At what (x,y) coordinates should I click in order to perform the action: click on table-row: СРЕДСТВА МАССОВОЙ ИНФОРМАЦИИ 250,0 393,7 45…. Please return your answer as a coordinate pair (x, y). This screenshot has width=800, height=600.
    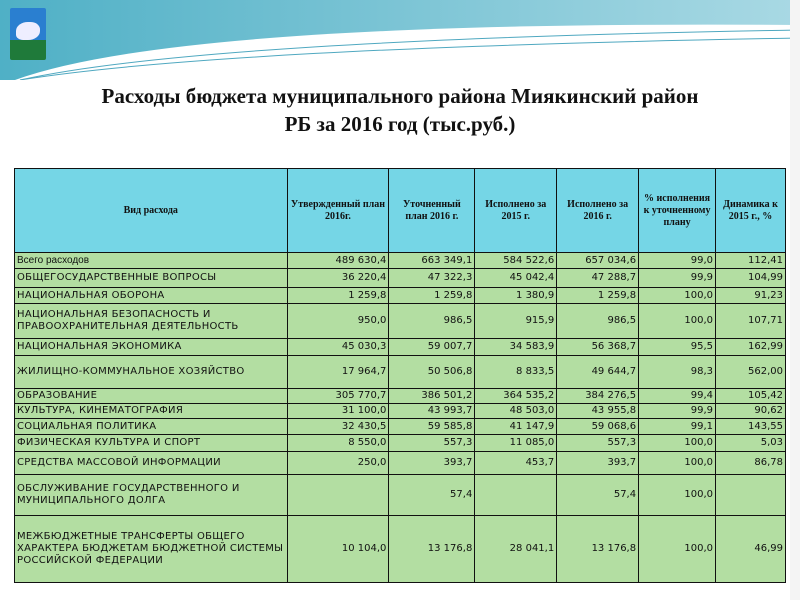
    Looking at the image, I should click on (400, 463).